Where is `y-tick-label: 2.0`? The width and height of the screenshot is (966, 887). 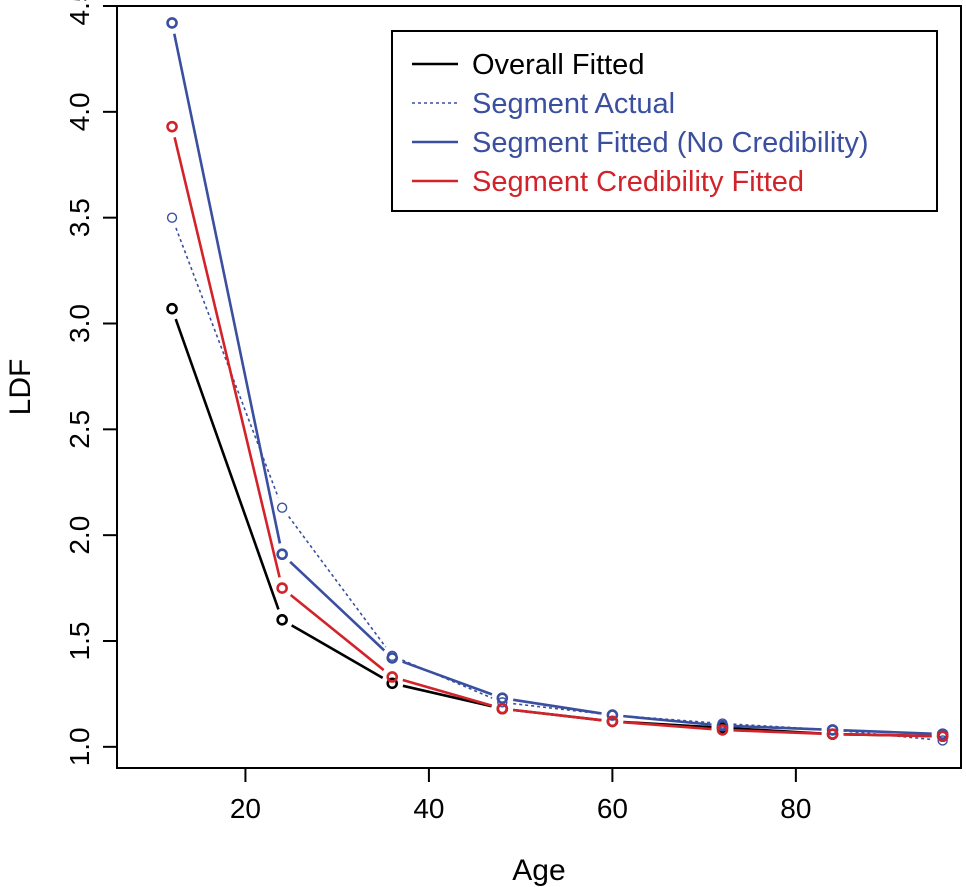
y-tick-label: 2.0 is located at coordinates (79, 535).